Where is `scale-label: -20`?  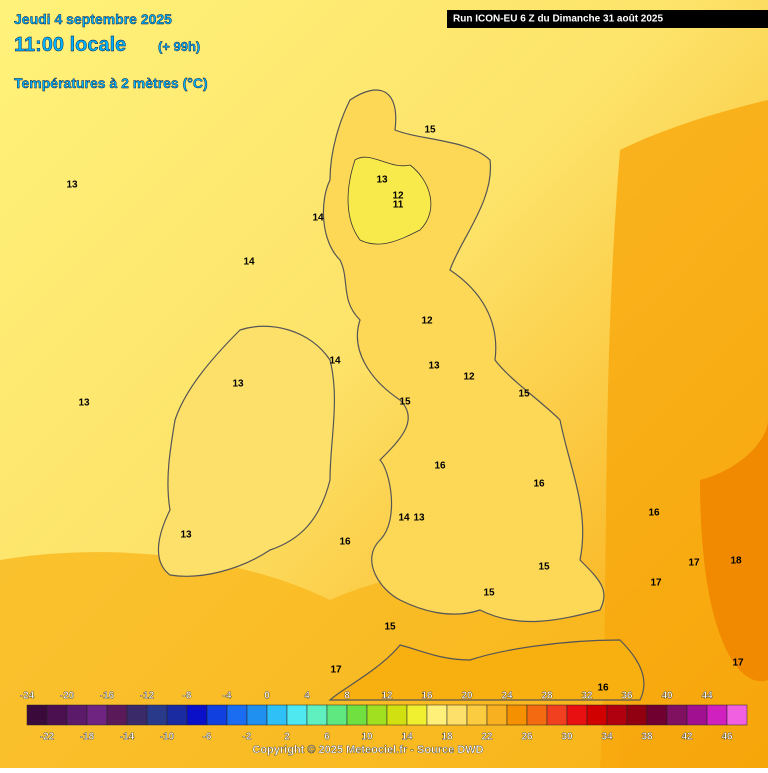
scale-label: -20 is located at coordinates (67, 696).